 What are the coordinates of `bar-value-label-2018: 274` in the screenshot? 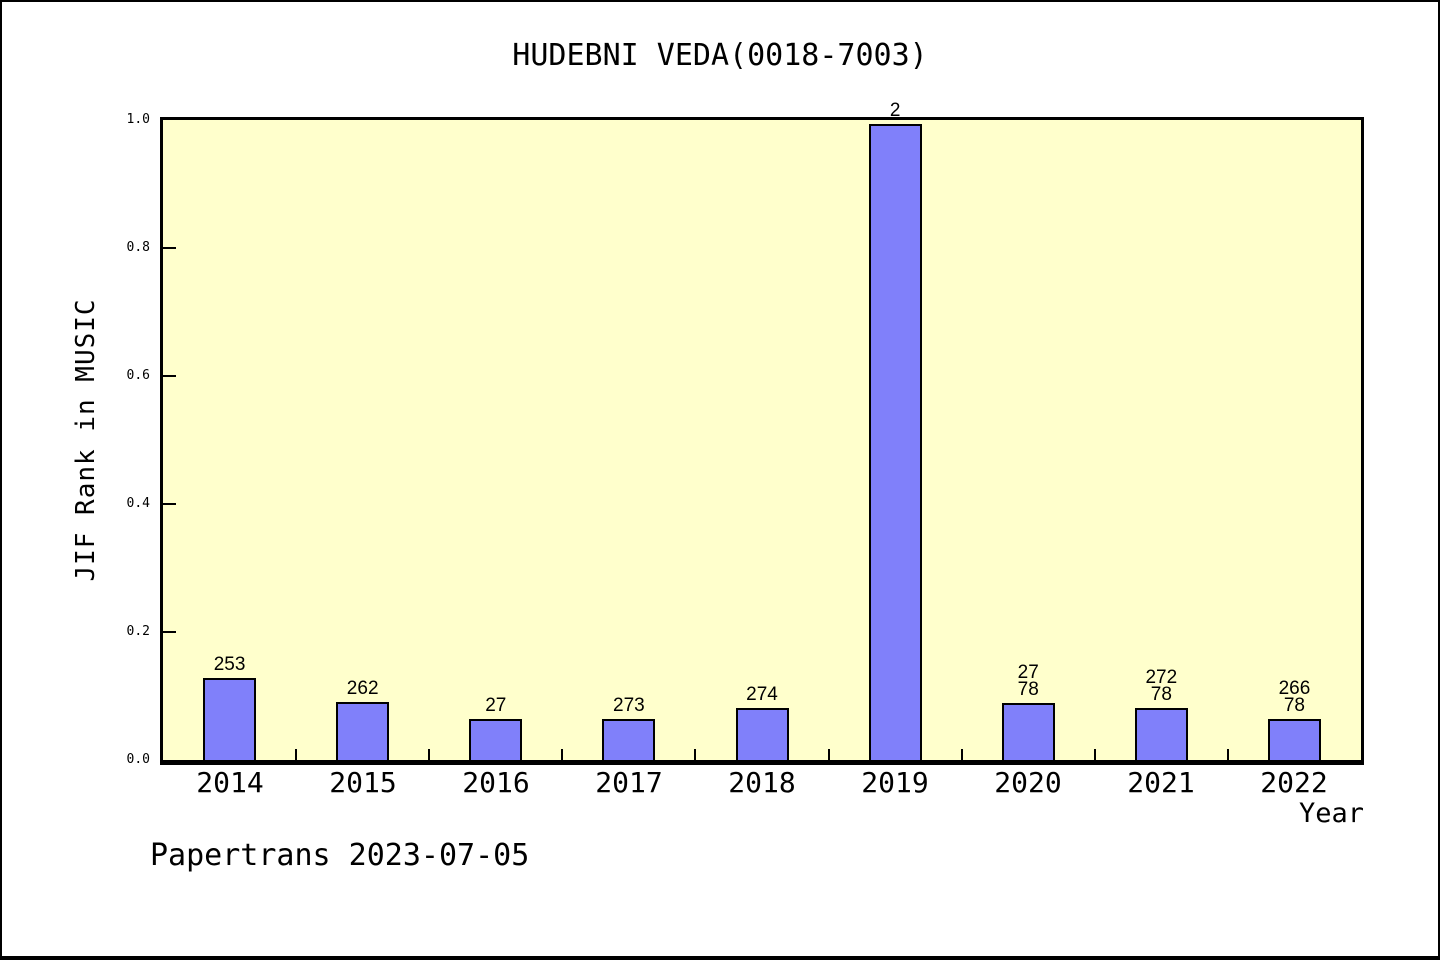 It's located at (762, 694).